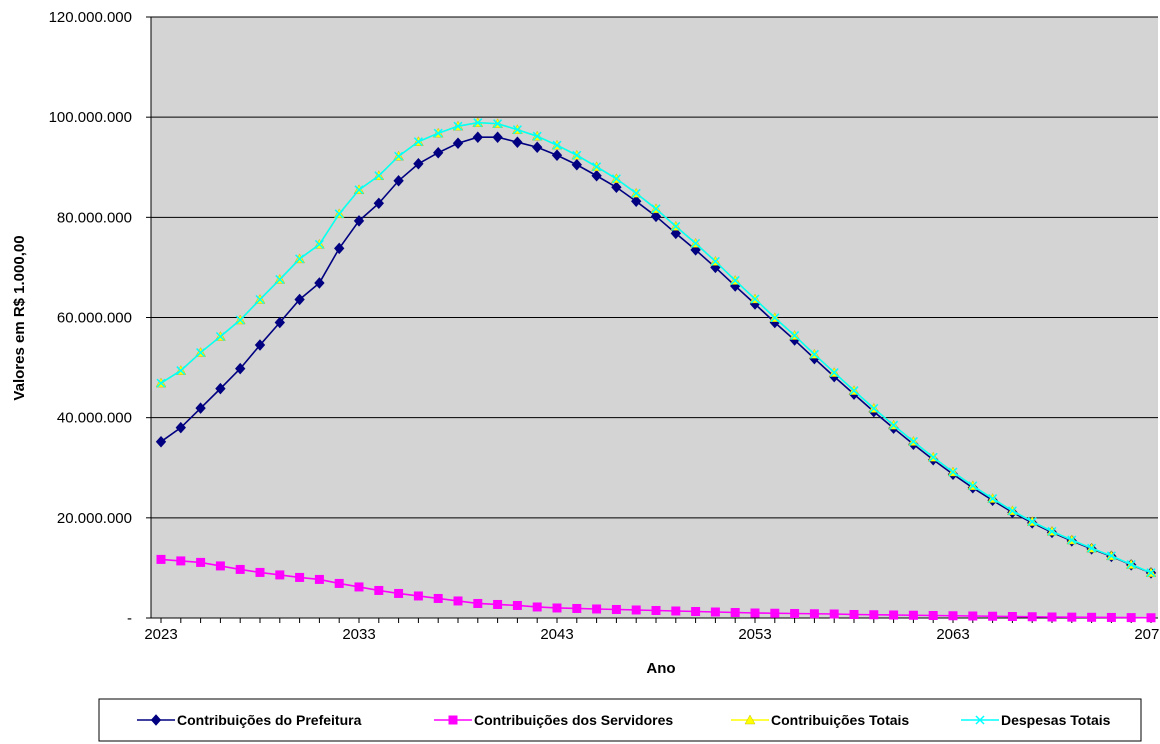 The image size is (1160, 744). Describe the element at coordinates (754, 634) in the screenshot. I see `x-tick-label-3: 2053` at that location.